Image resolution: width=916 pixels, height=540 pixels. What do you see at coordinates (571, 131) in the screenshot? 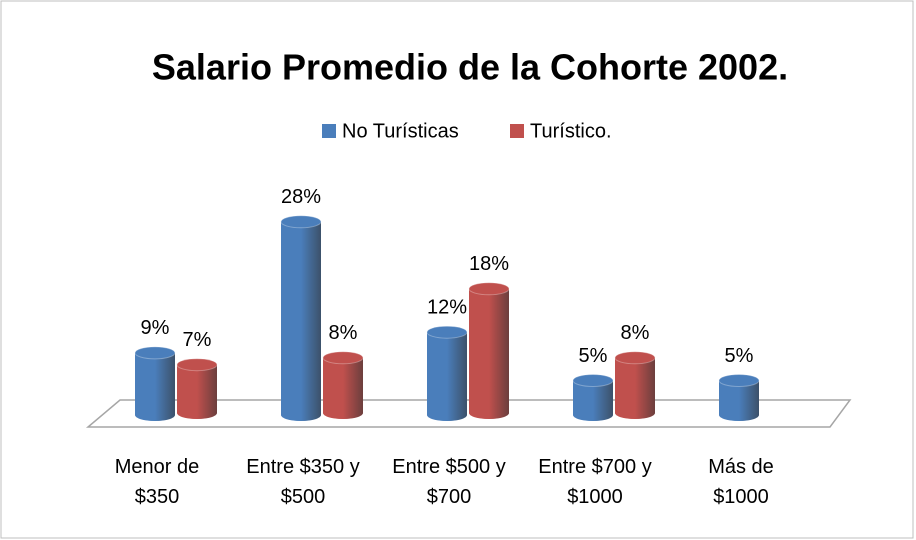
I see `legend-label: Turístico.` at bounding box center [571, 131].